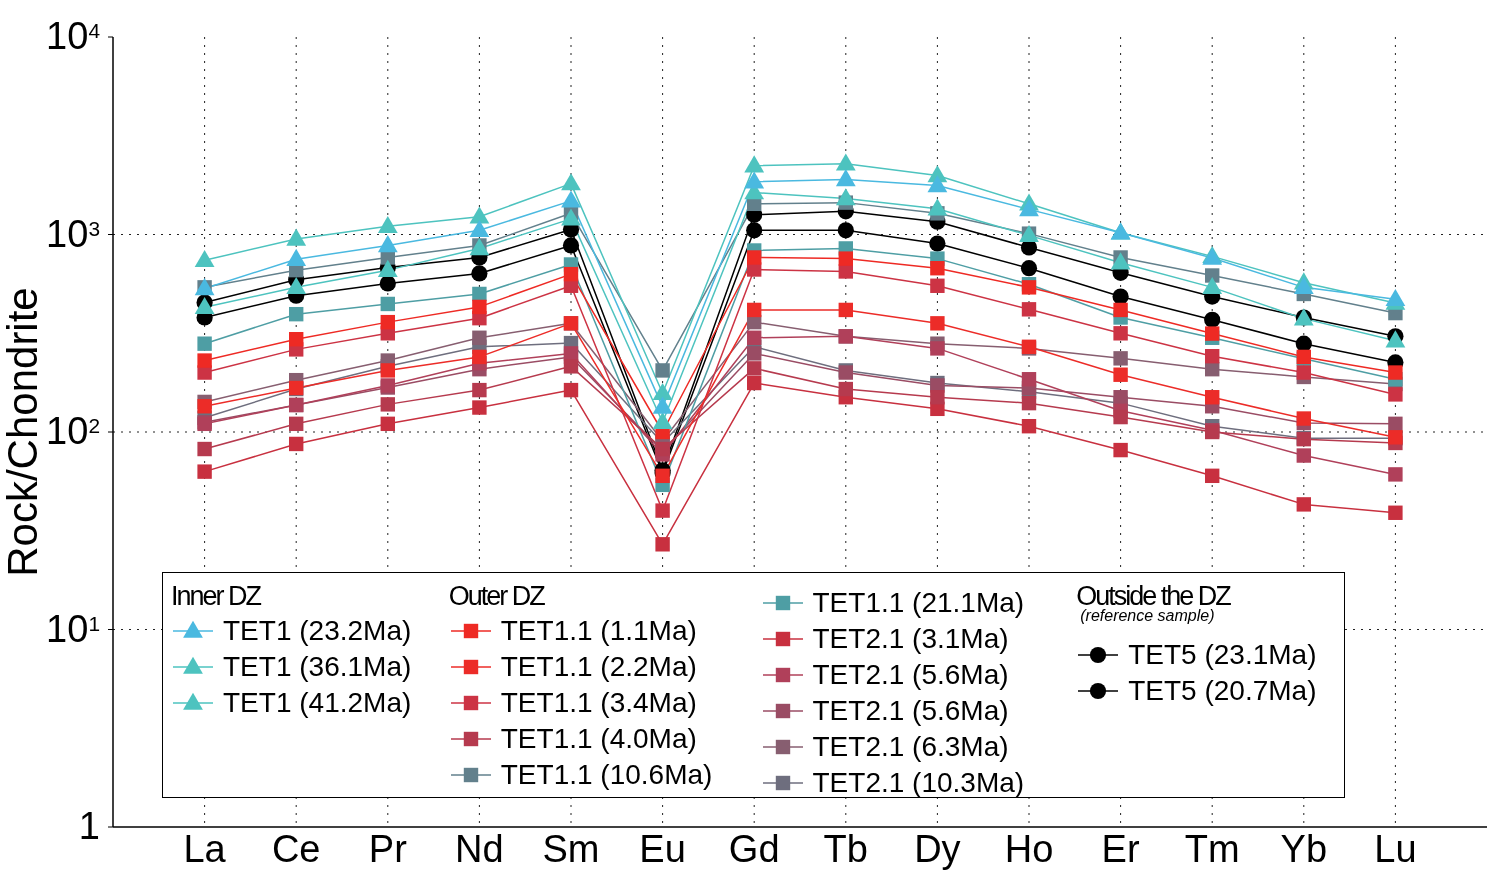 This screenshot has width=1489, height=888. I want to click on x-tick-label: Ce, so click(296, 848).